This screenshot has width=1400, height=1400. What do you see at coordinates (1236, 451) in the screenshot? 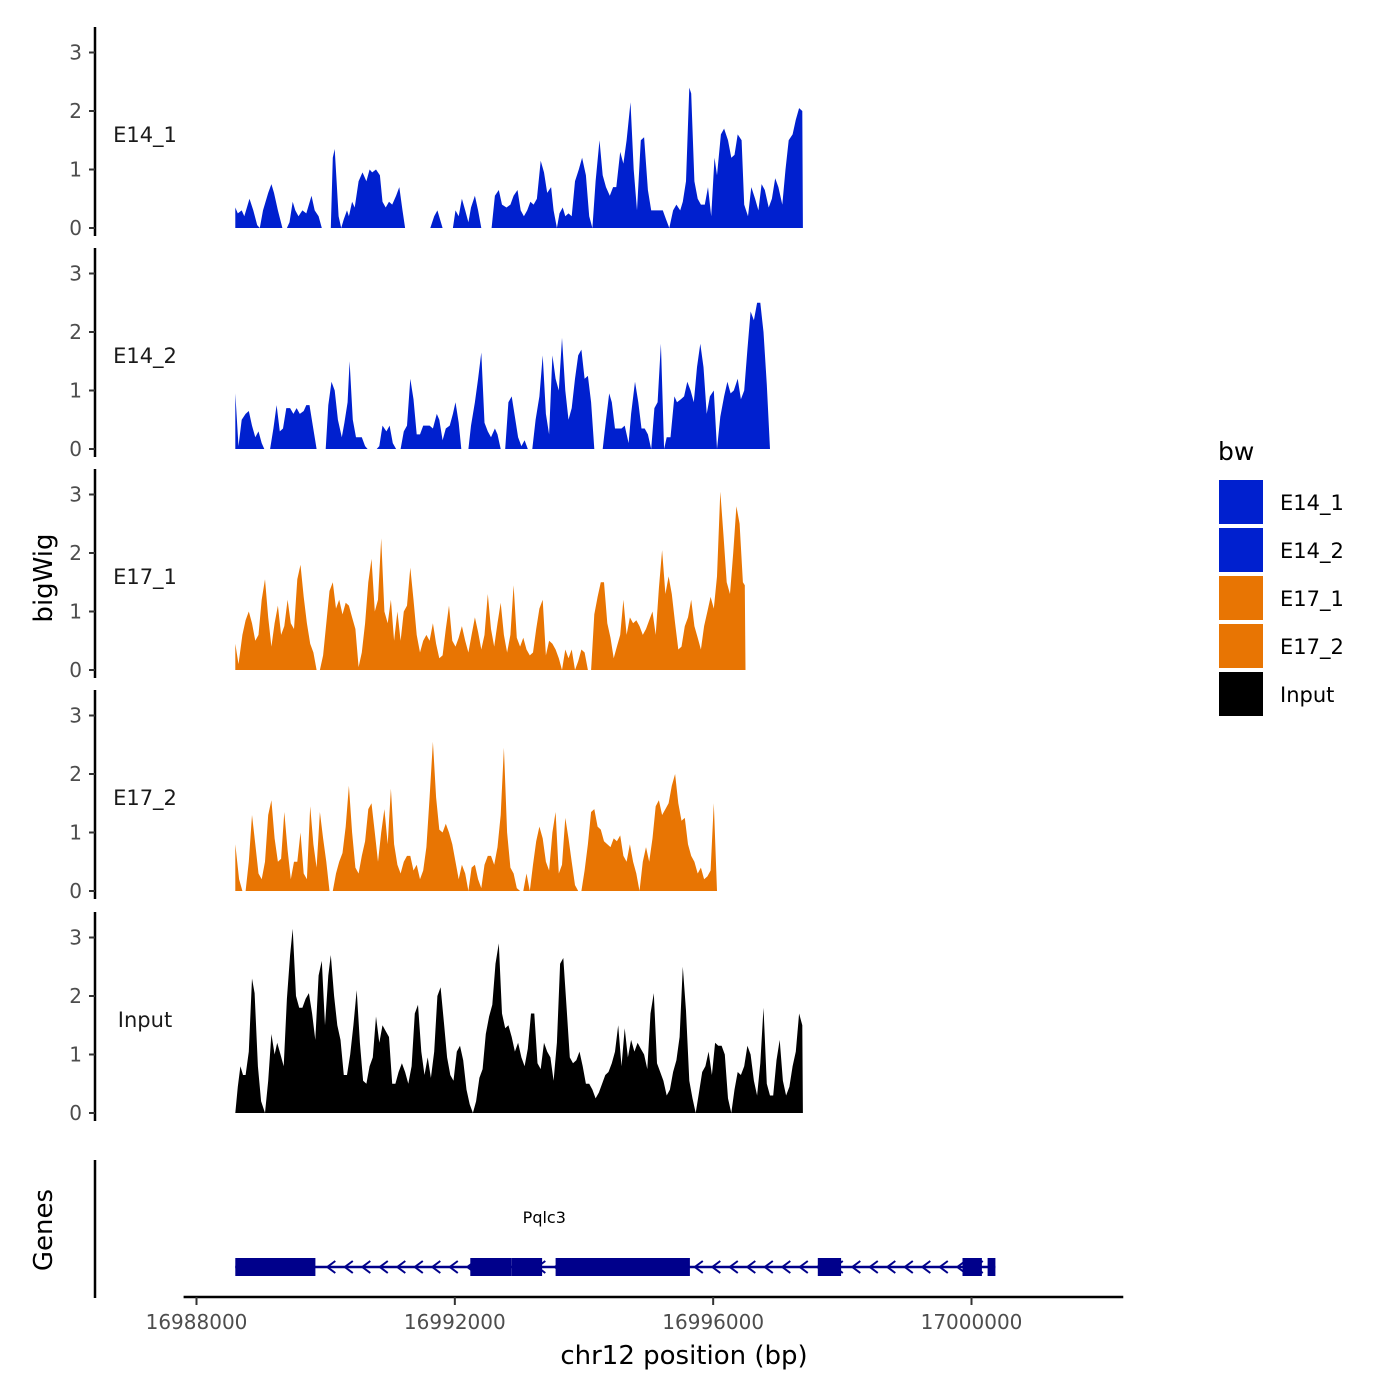
I see `legend-title: bw` at bounding box center [1236, 451].